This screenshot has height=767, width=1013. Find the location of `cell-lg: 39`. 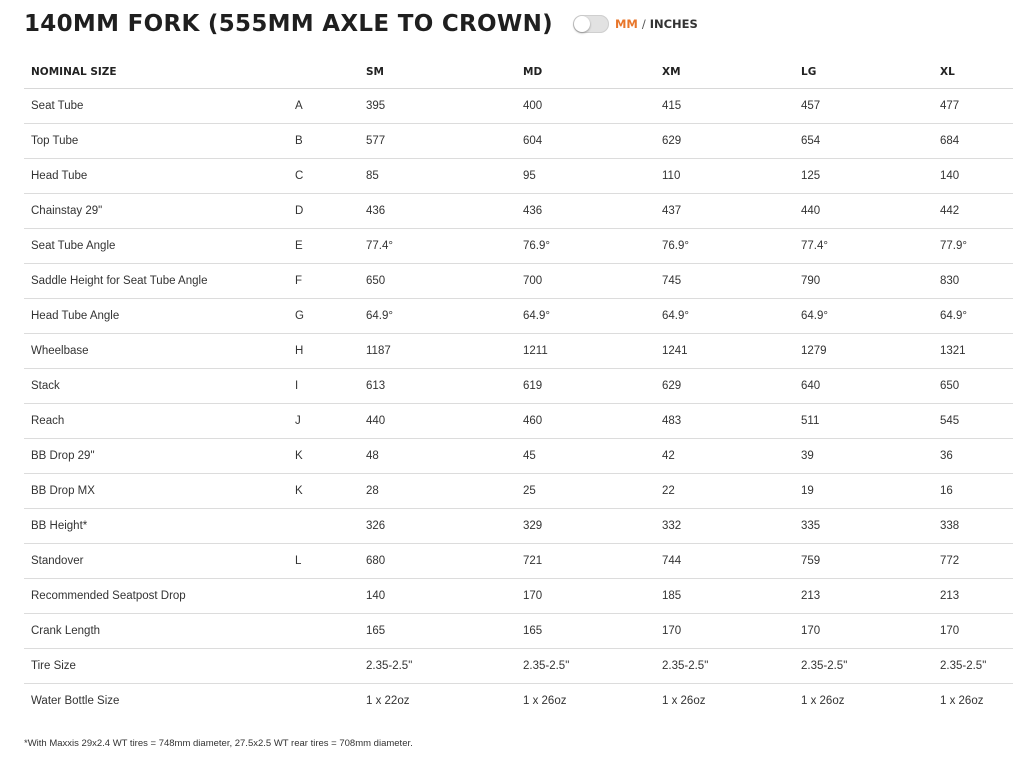

cell-lg: 39 is located at coordinates (863, 456).